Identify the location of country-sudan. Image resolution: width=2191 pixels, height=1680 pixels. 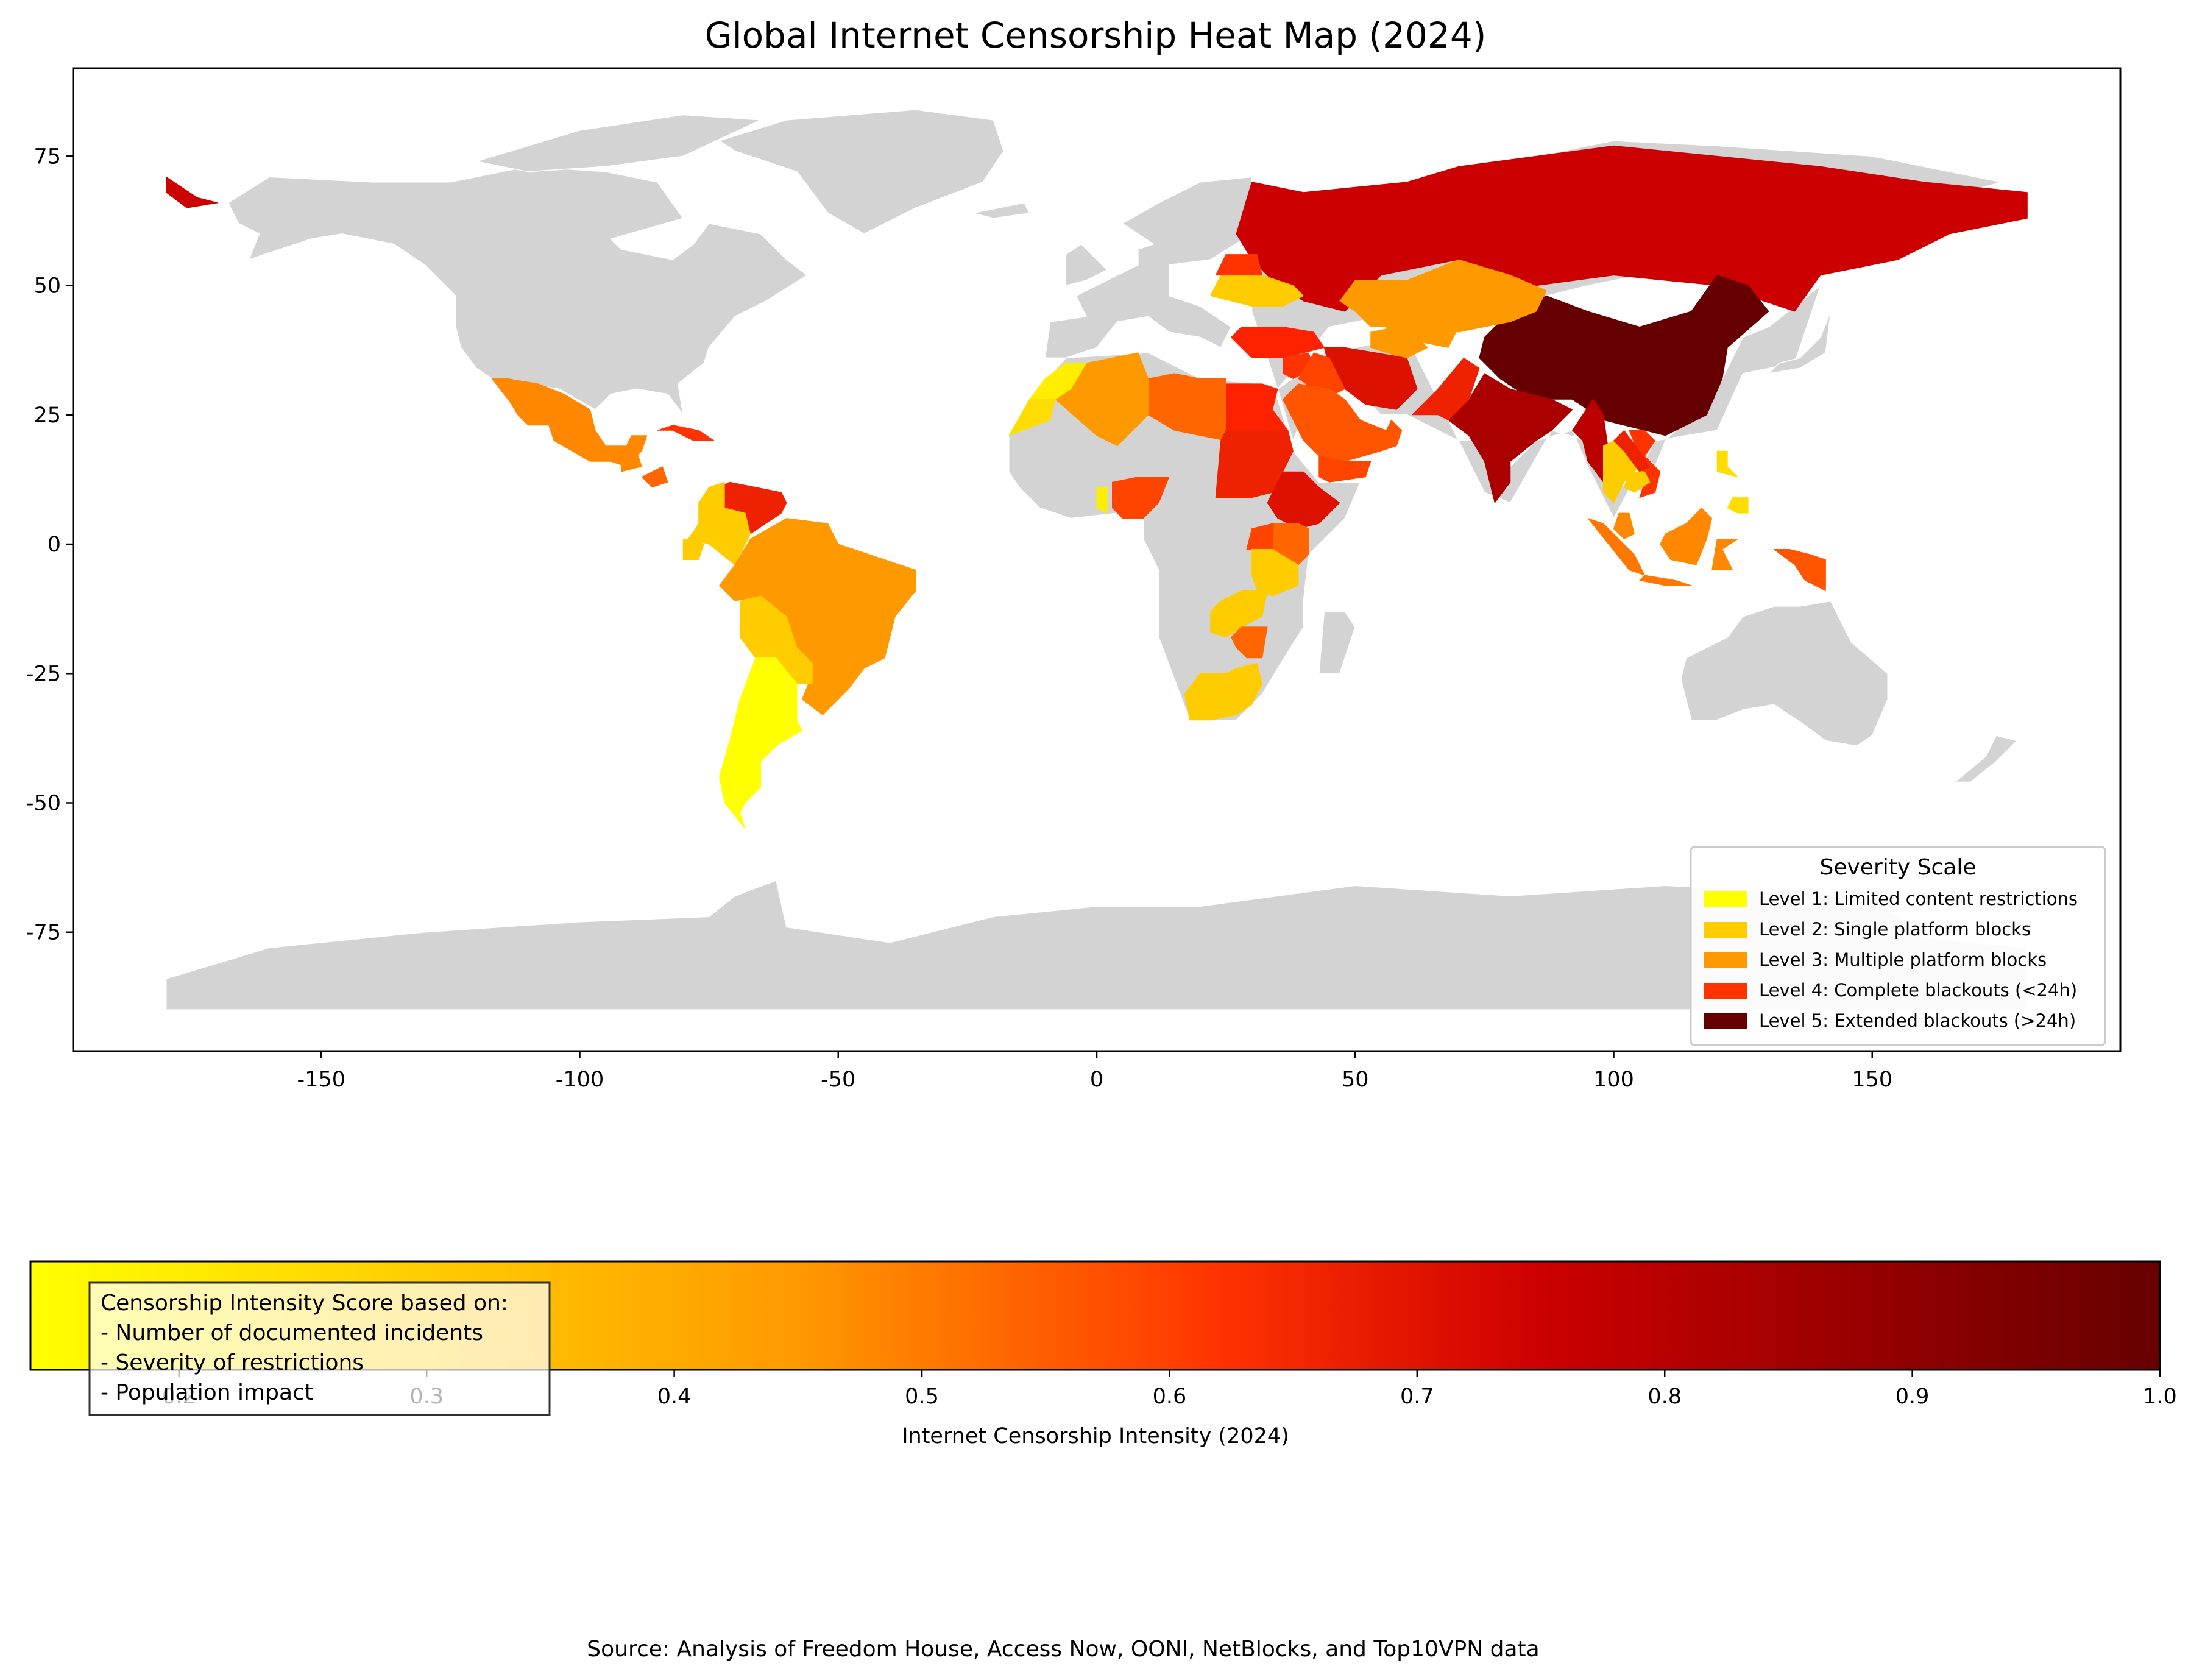
(1254, 464).